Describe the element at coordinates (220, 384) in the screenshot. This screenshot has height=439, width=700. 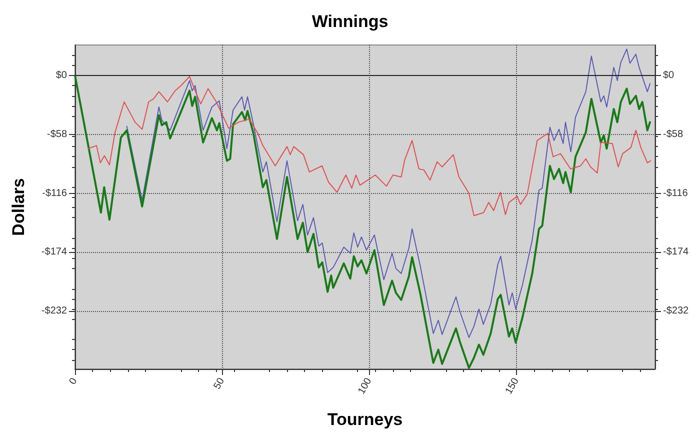
I see `x-tick-label: 50` at that location.